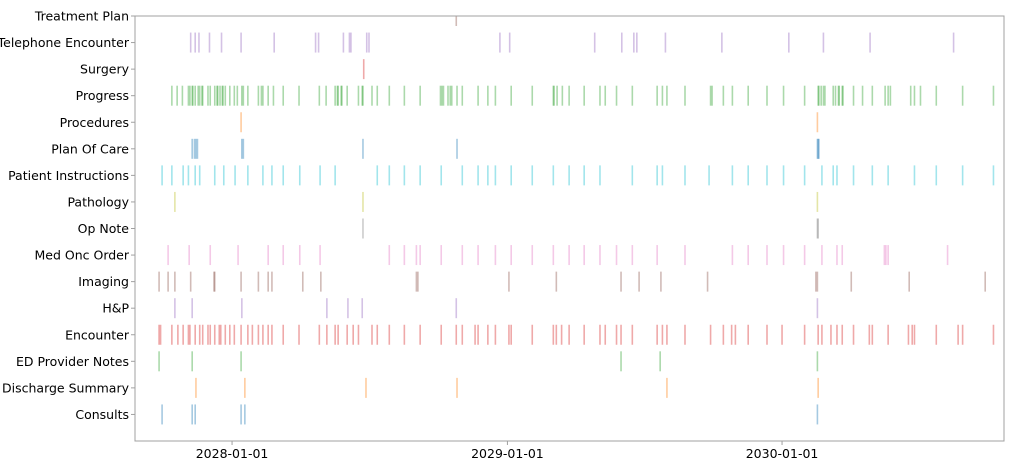 The image size is (1024, 466). What do you see at coordinates (102, 414) in the screenshot?
I see `y-tick-label: Consults` at bounding box center [102, 414].